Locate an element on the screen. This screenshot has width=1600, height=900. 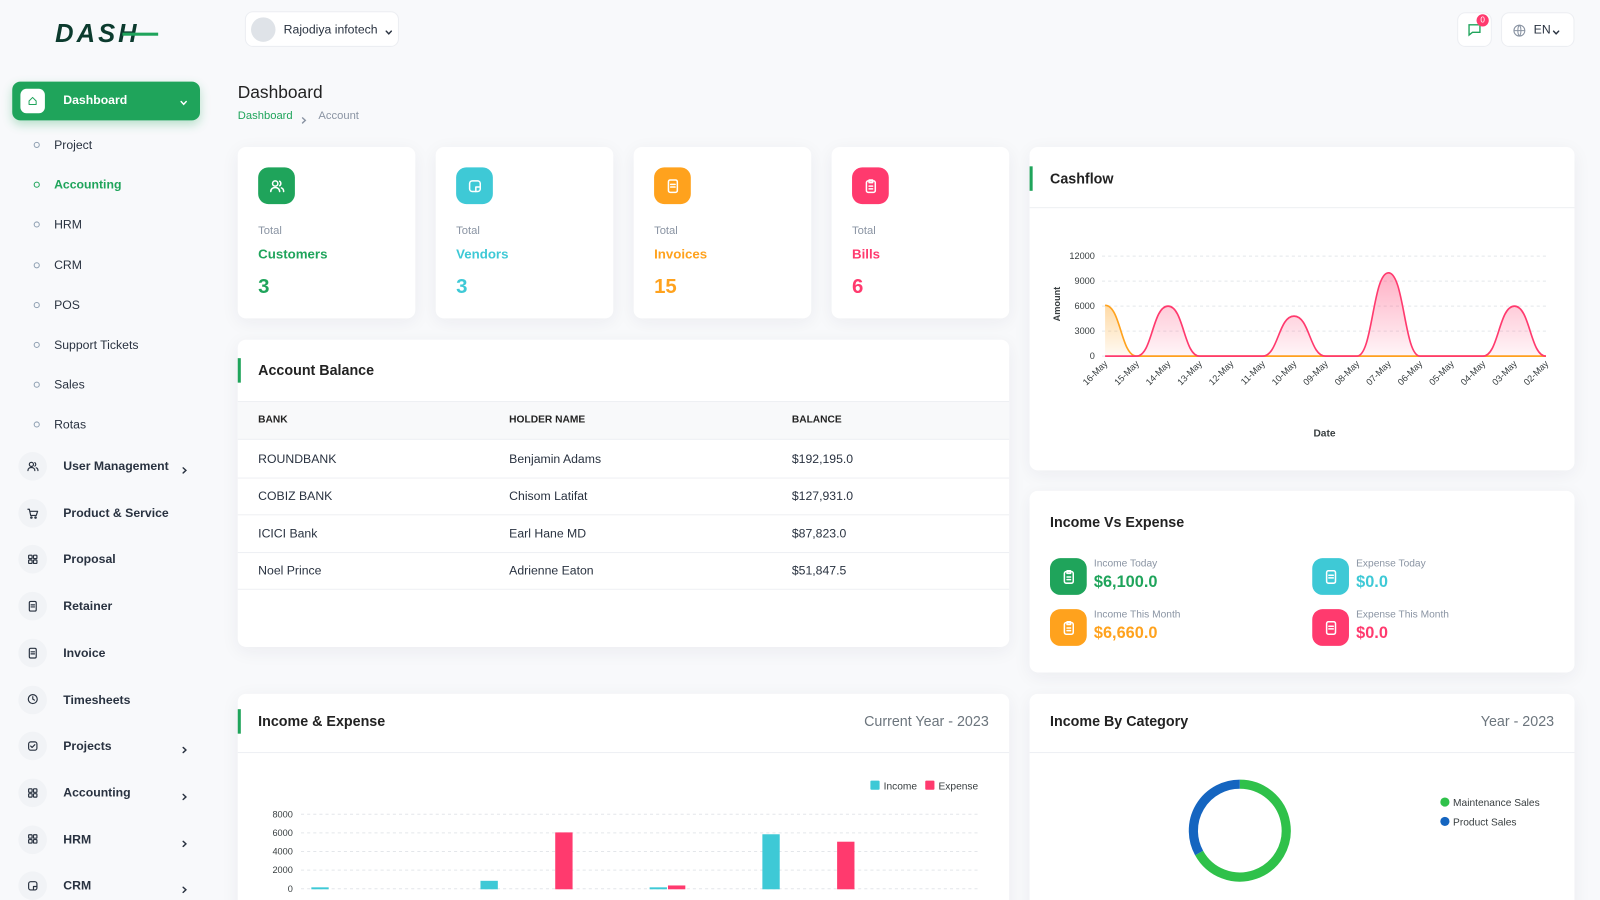
x-tick-label: 04-May is located at coordinates (1473, 372).